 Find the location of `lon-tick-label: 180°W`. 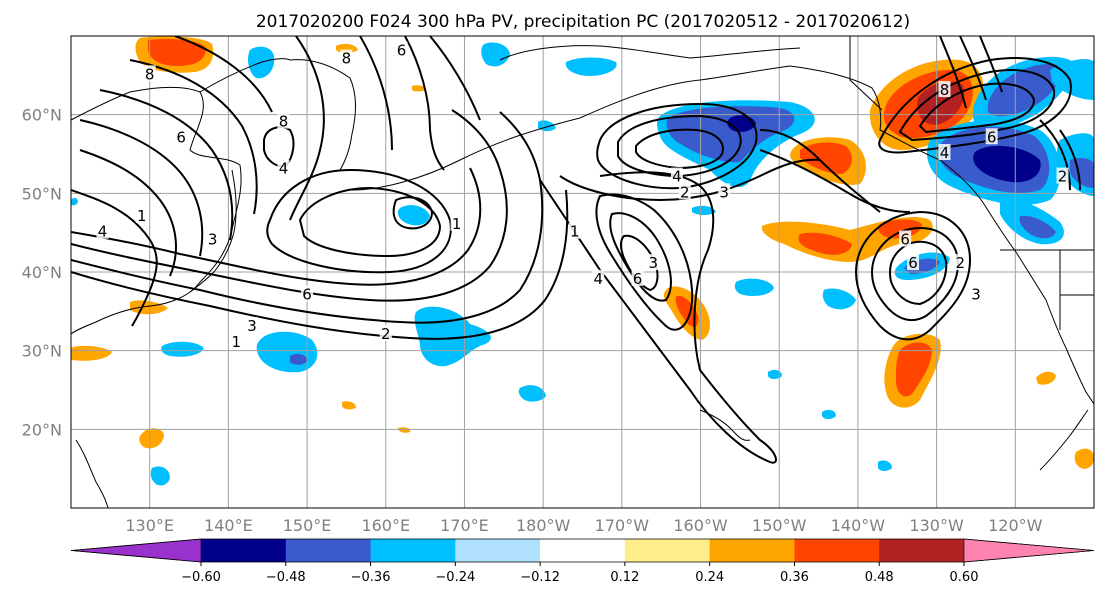

lon-tick-label: 180°W is located at coordinates (543, 525).